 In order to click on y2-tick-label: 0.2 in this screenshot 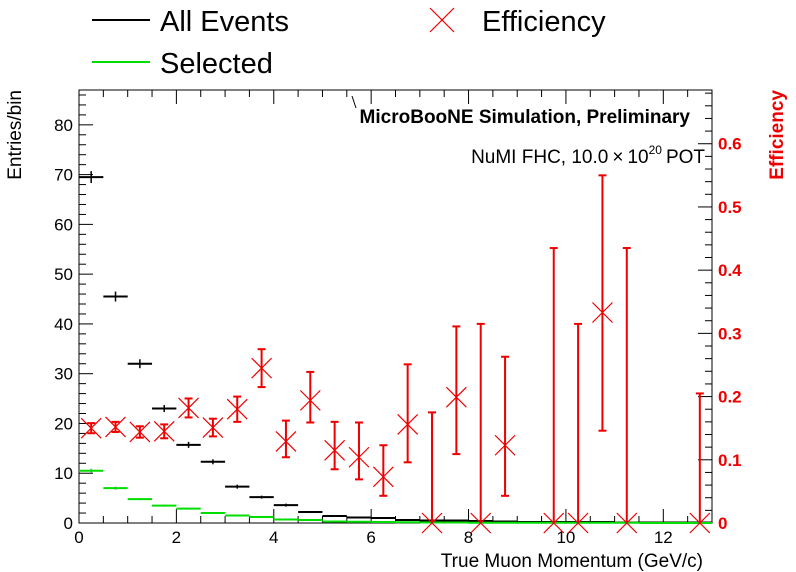, I will do `click(730, 397)`.